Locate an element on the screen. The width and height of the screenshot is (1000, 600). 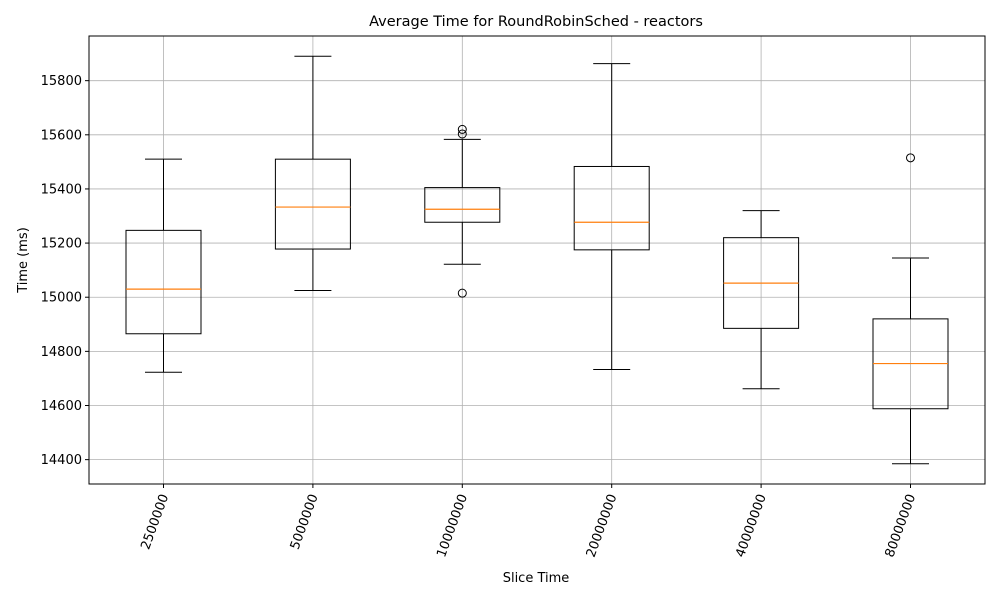
y-tick-label: 15200 is located at coordinates (61, 244).